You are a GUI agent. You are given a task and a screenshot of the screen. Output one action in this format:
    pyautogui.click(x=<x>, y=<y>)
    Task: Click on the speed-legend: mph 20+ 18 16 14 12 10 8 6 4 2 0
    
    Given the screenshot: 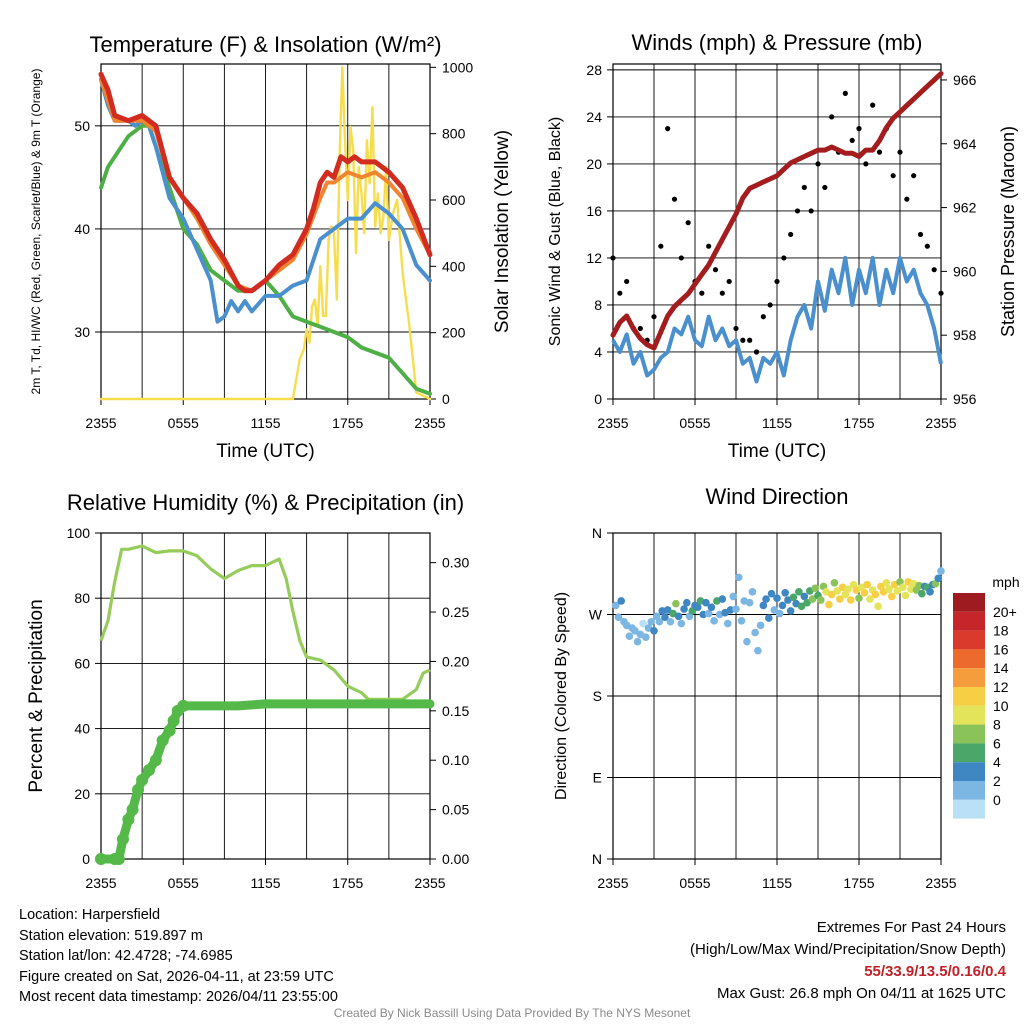 What is the action you would take?
    pyautogui.click(x=986, y=696)
    